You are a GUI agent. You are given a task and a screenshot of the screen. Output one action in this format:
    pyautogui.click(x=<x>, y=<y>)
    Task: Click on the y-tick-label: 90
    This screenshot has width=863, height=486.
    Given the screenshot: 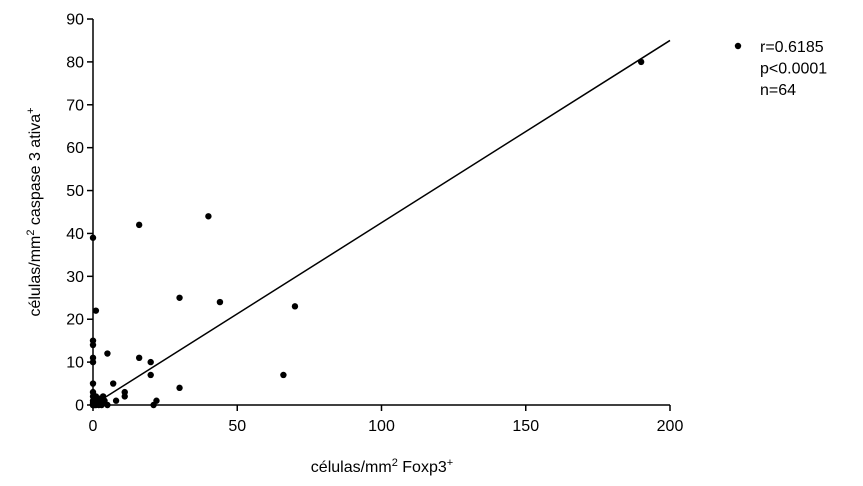 What is the action you would take?
    pyautogui.click(x=75, y=20)
    